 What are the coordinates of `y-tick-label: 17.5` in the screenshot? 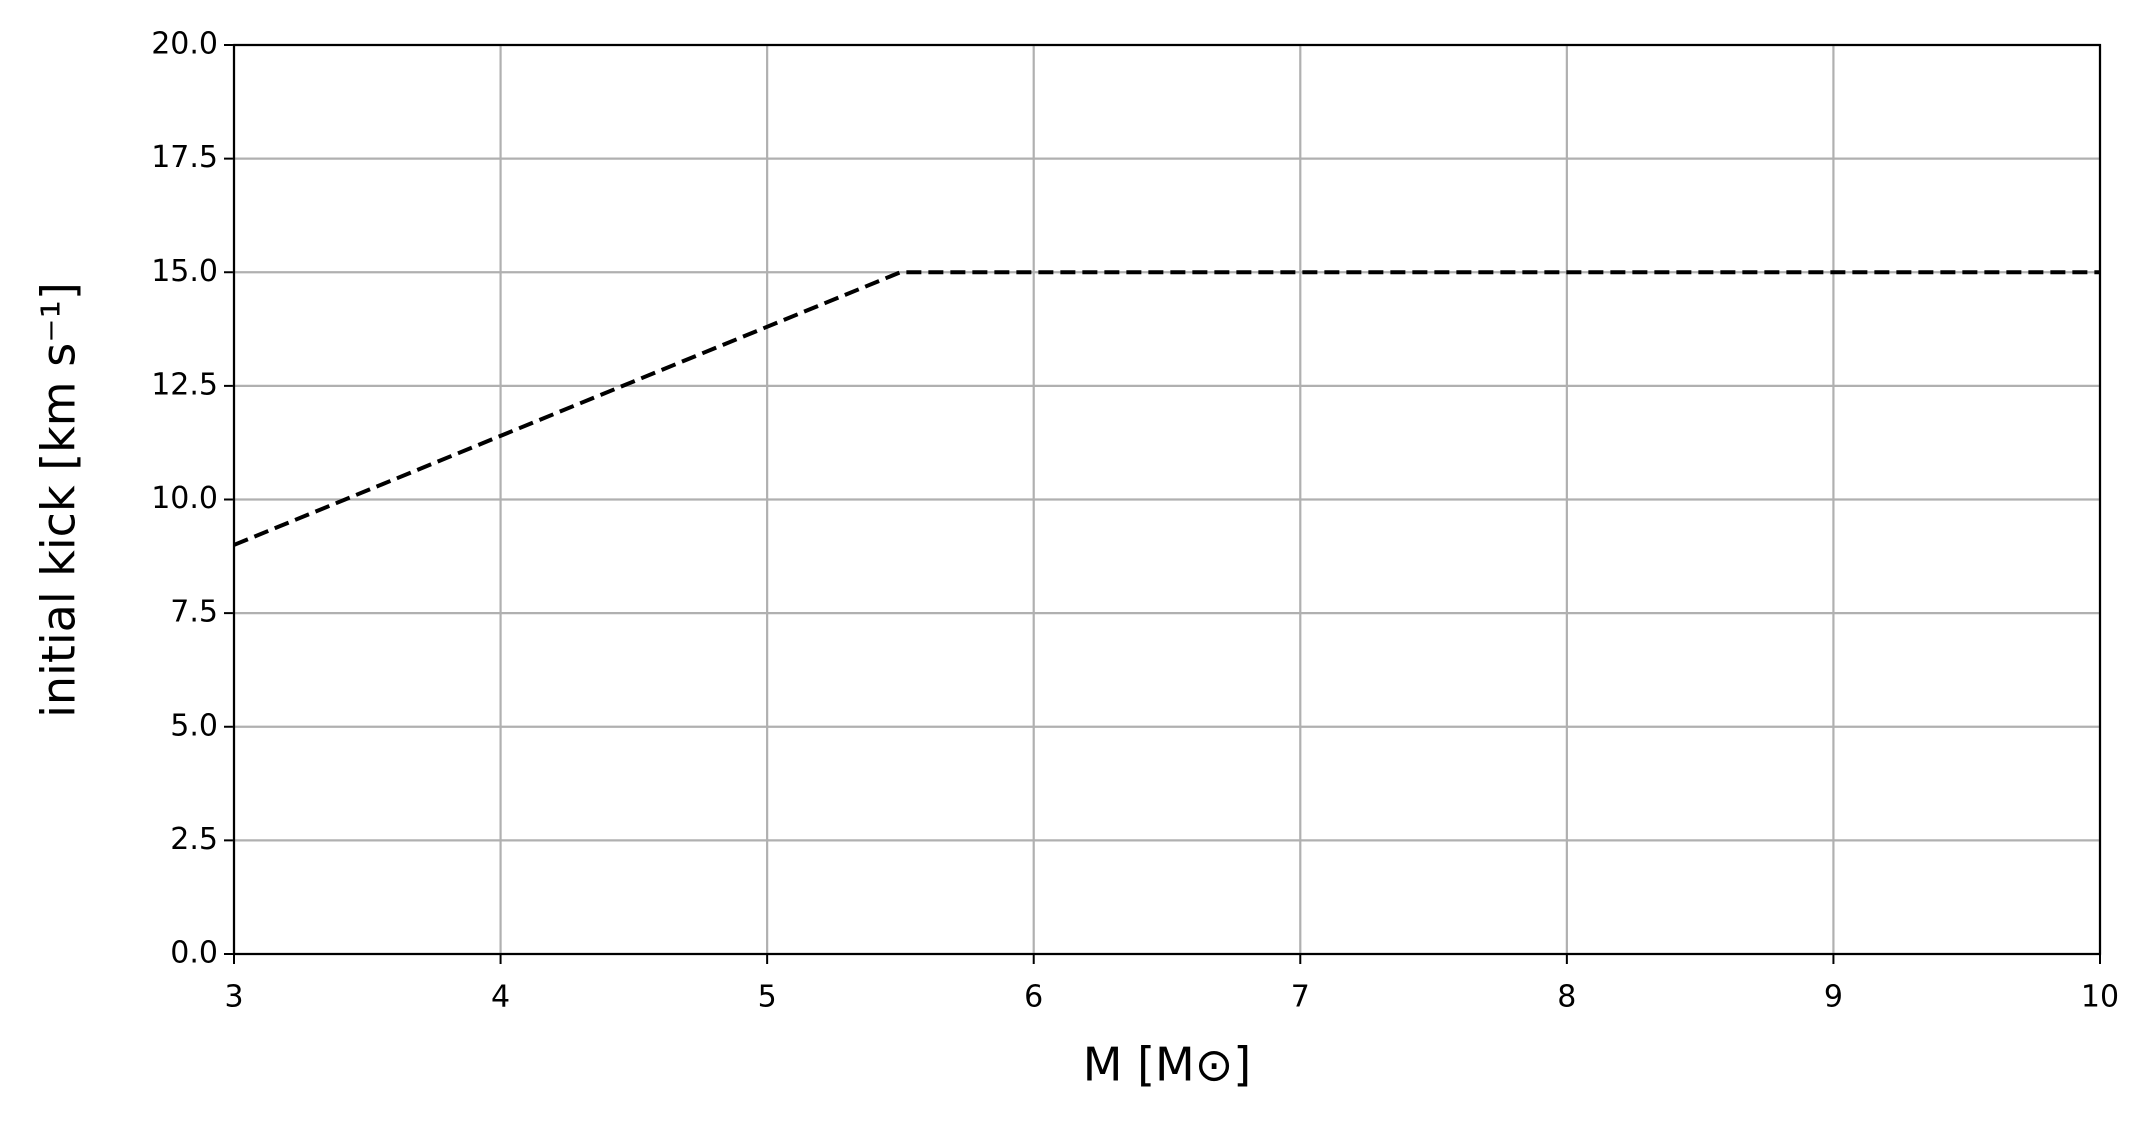 It's located at (184, 157).